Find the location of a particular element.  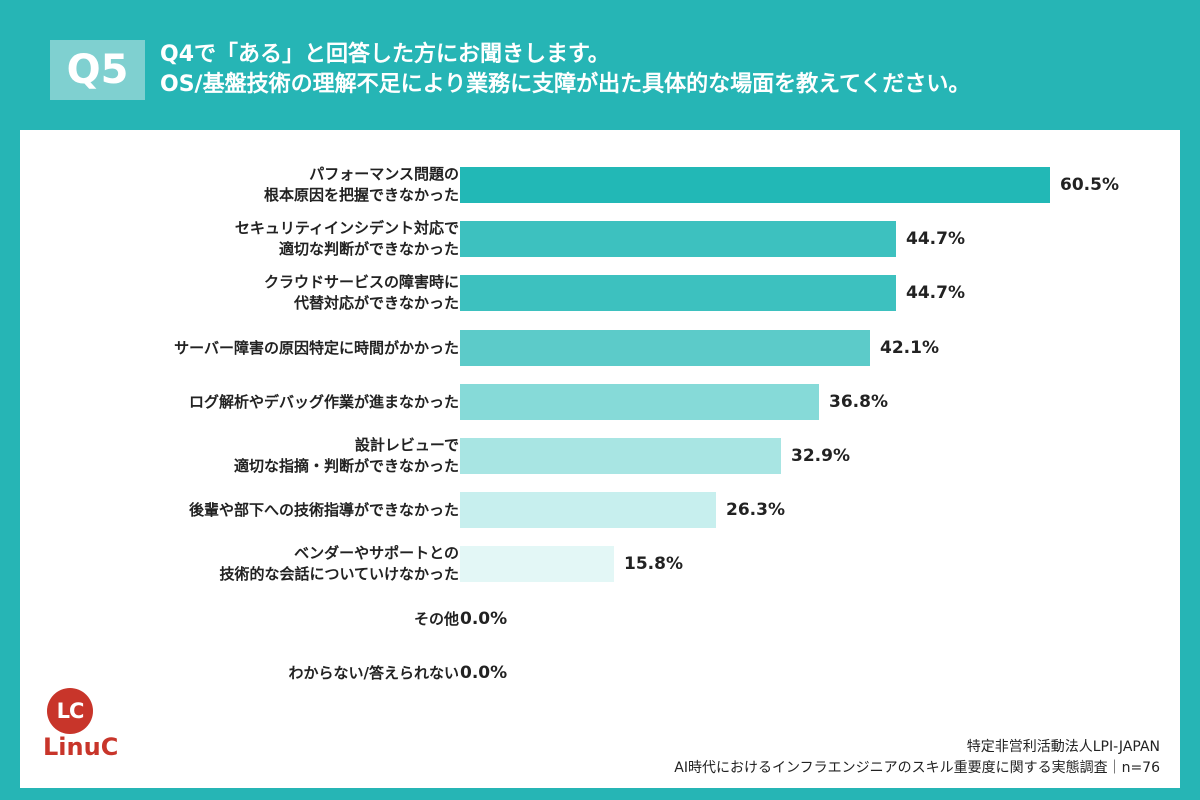

category-label: 後輩や部下への技術指導ができなかった is located at coordinates (323, 509).